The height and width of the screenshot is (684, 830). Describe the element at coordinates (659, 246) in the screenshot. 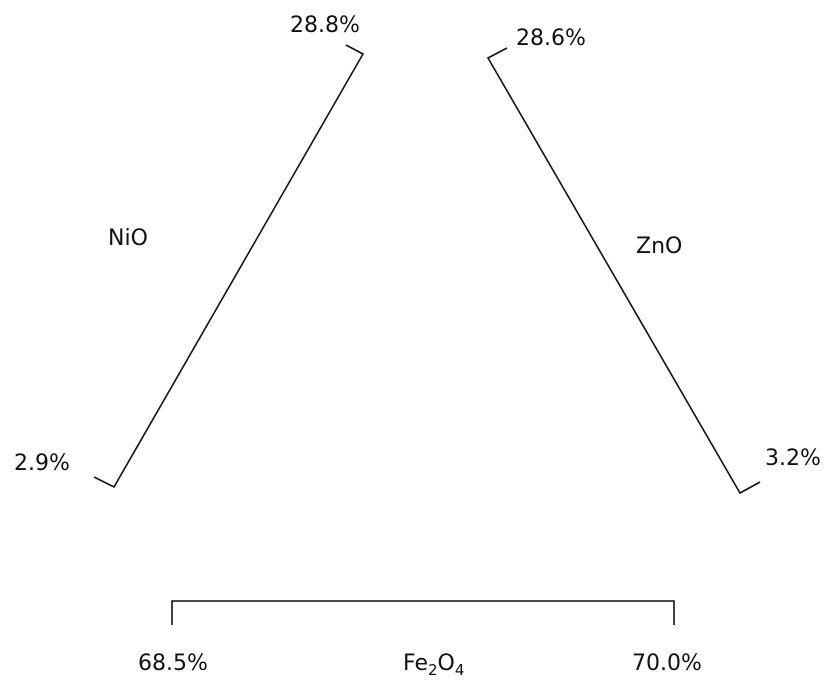

I see `zno-axis-label: ZnO` at that location.